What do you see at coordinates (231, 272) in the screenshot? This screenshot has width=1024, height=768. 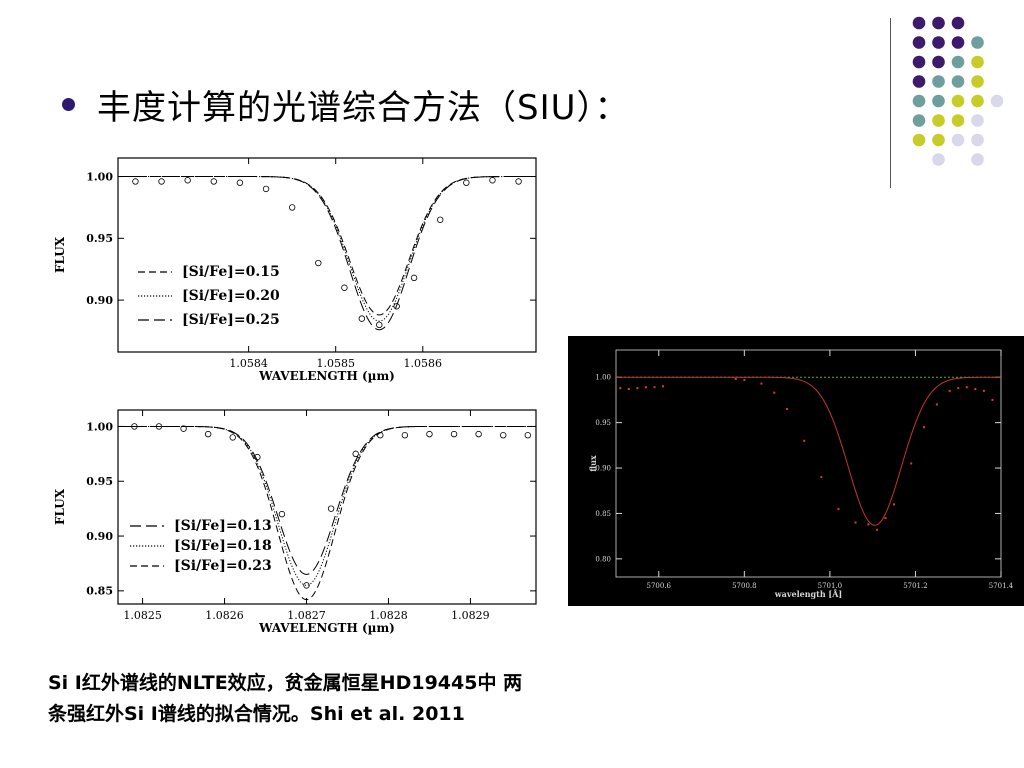 I see `legend-label: [Si/Fe]=0.15` at bounding box center [231, 272].